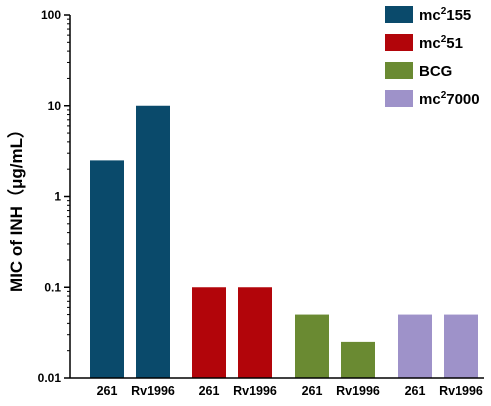  What do you see at coordinates (435, 71) in the screenshot?
I see `legend-label: BCG` at bounding box center [435, 71].